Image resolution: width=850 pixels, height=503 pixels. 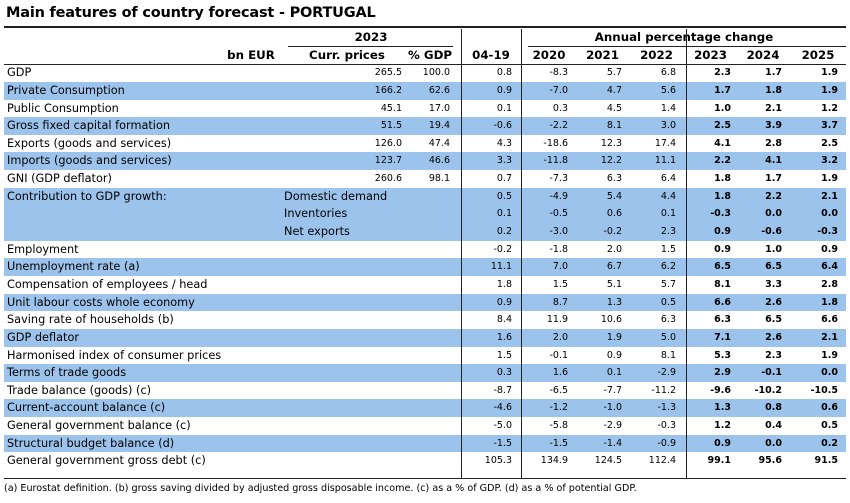 I want to click on value-cell: 8.7, so click(x=560, y=302).